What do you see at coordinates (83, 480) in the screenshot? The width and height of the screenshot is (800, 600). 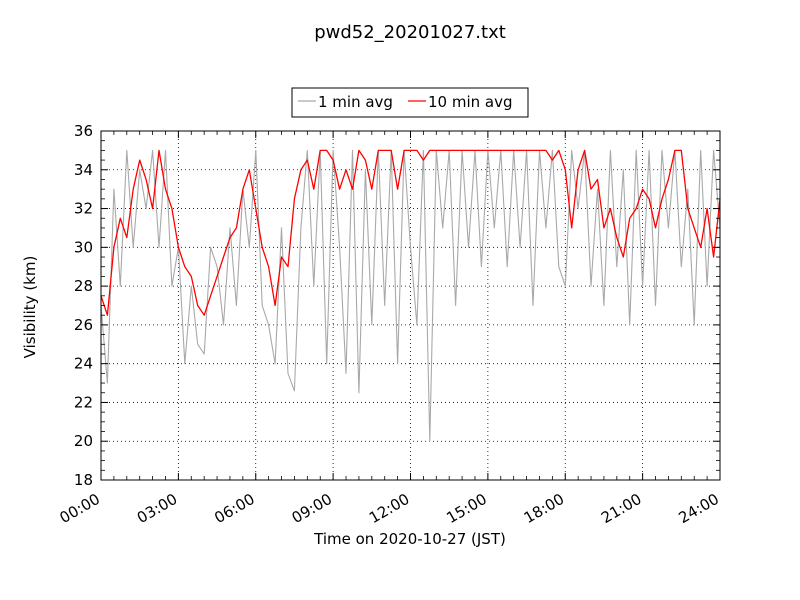 I see `y-tick-label: 18` at bounding box center [83, 480].